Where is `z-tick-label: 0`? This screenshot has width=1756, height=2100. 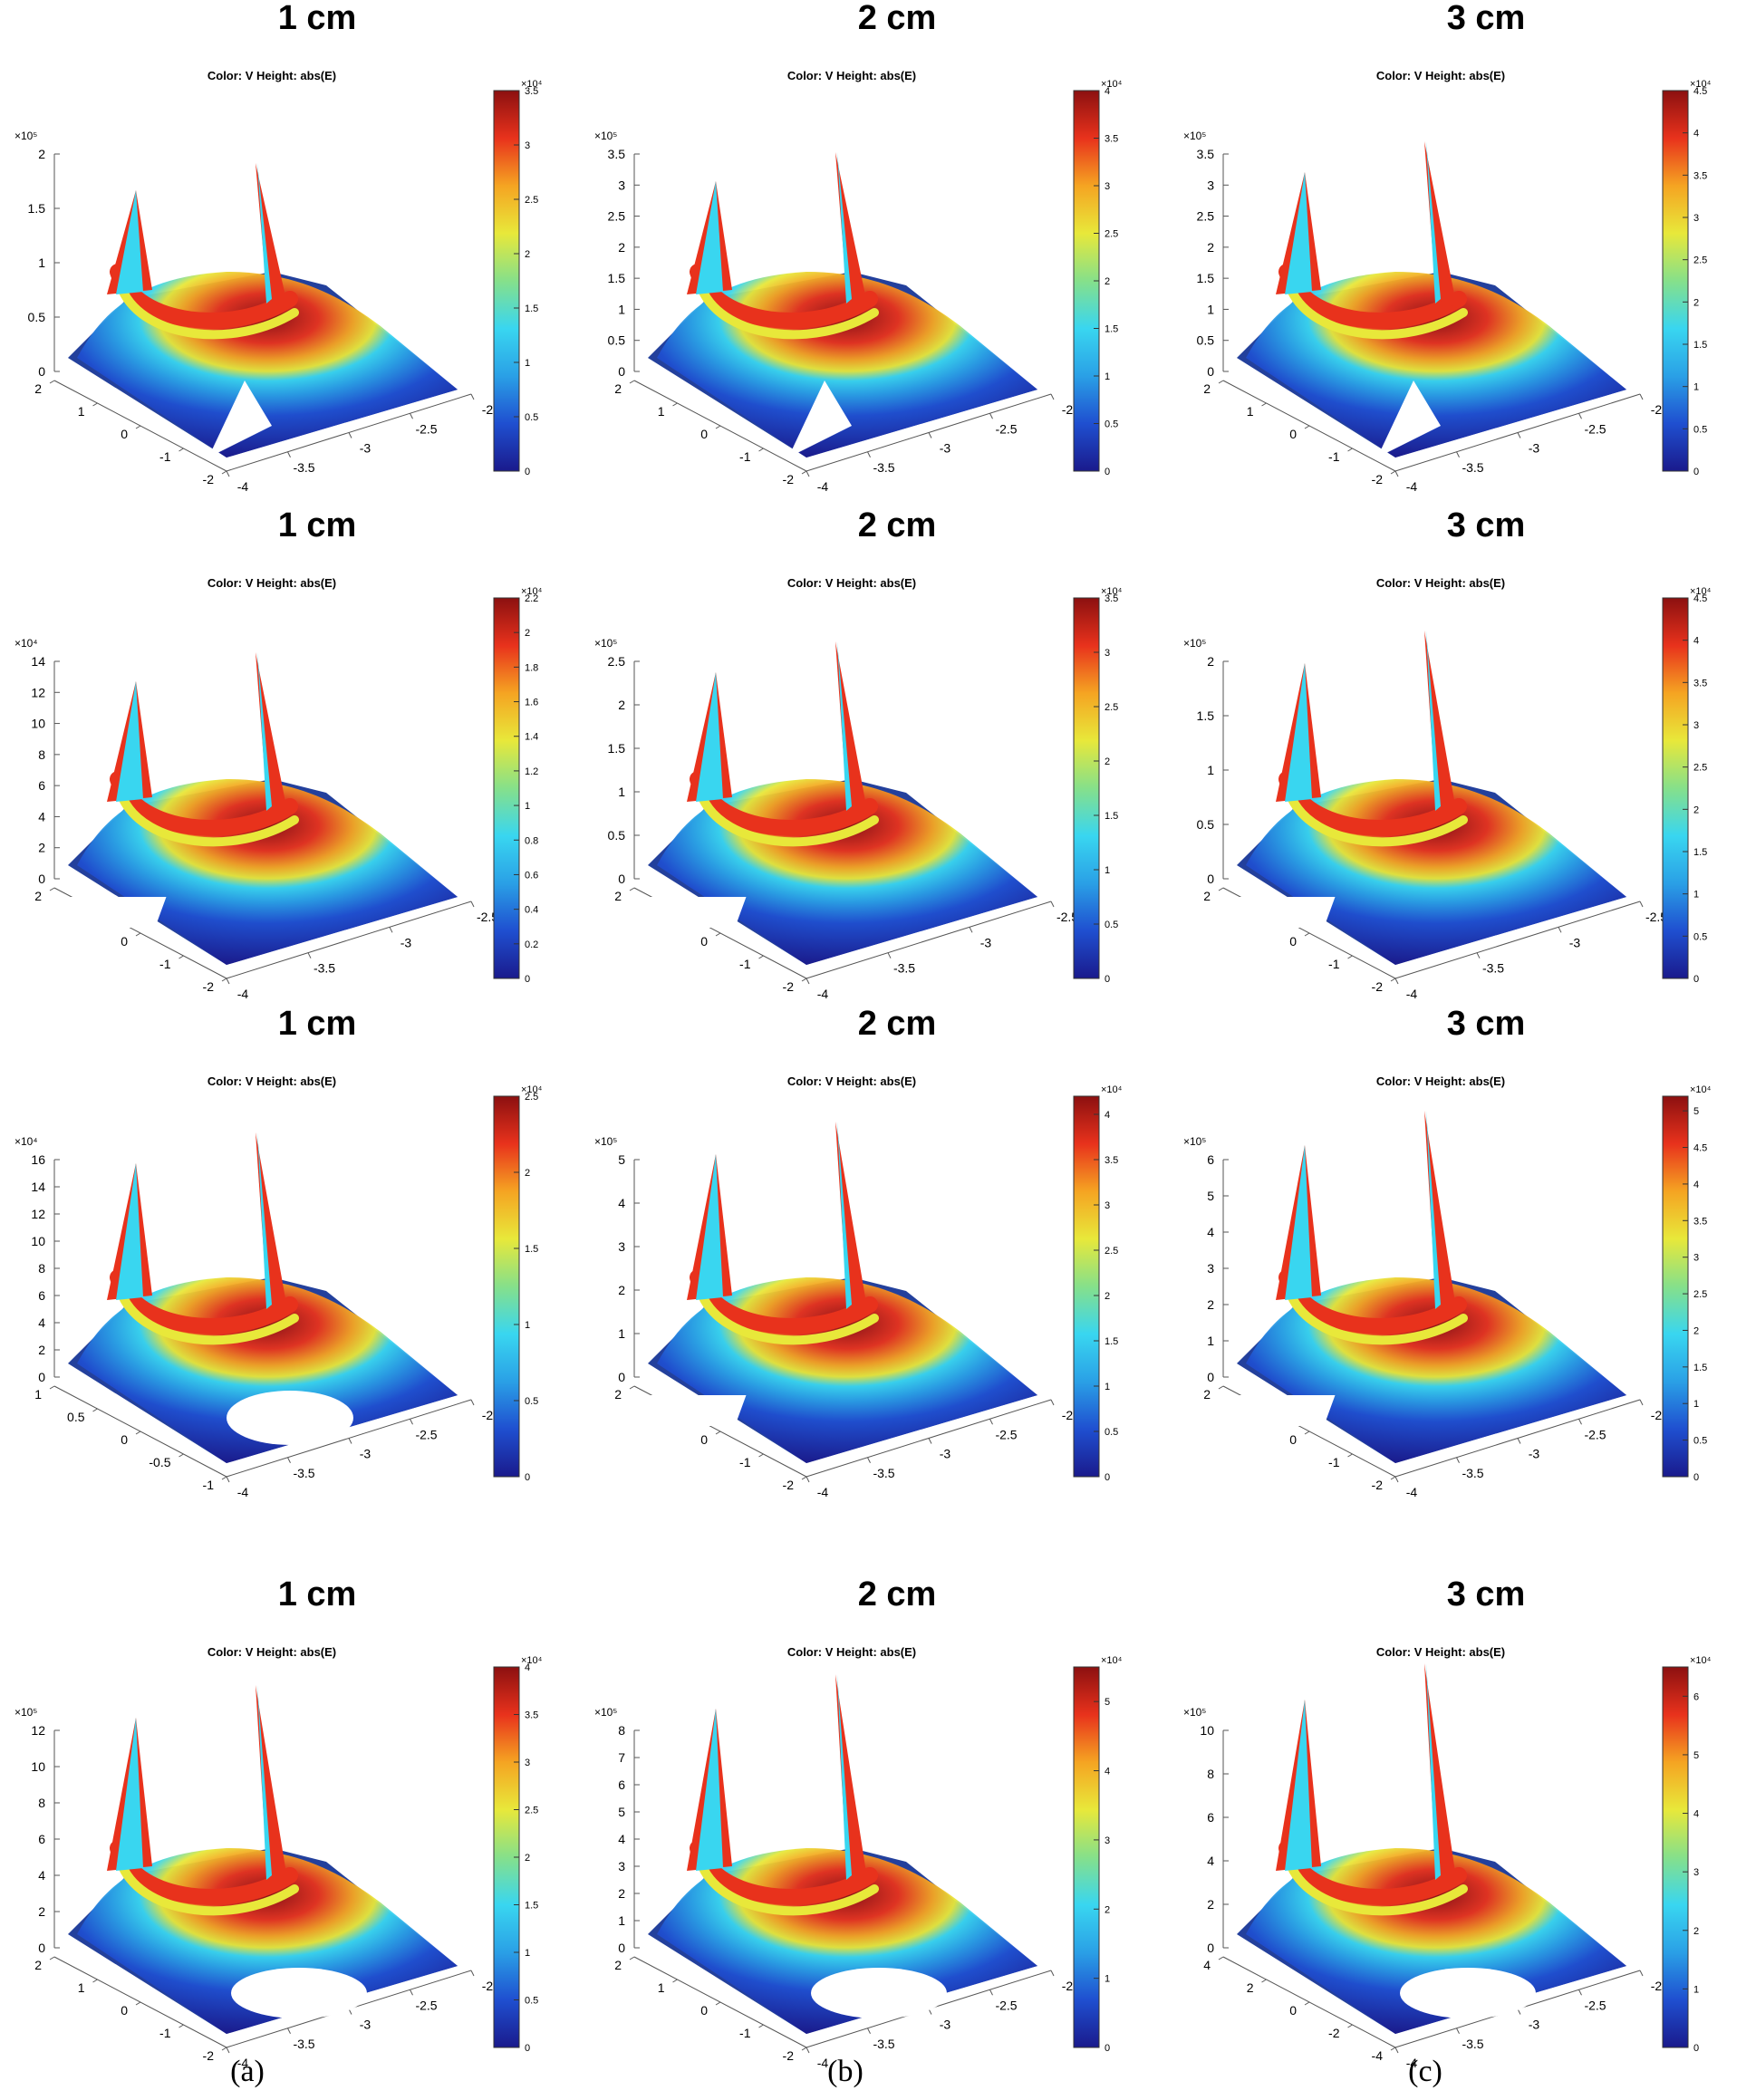 z-tick-label: 0 is located at coordinates (1210, 1377).